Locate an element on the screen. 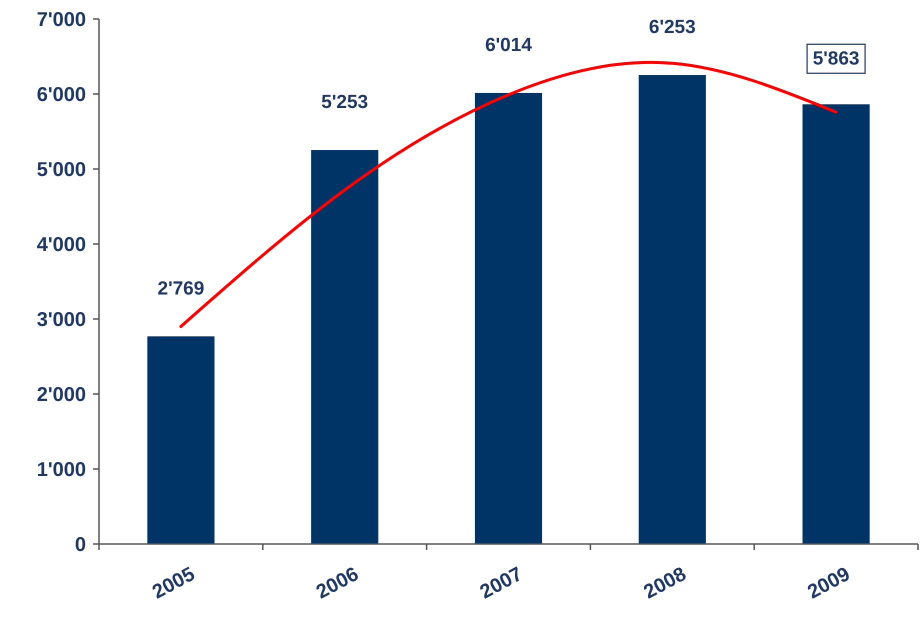 The height and width of the screenshot is (617, 924). y-tick-label: 2'000 is located at coordinates (61, 395).